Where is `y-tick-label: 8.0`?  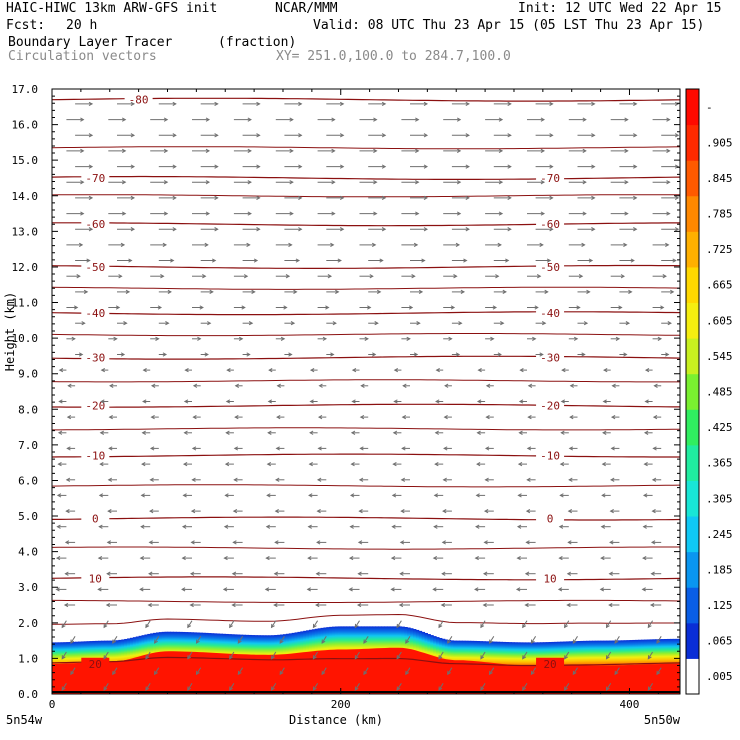 y-tick-label: 8.0 is located at coordinates (28, 409).